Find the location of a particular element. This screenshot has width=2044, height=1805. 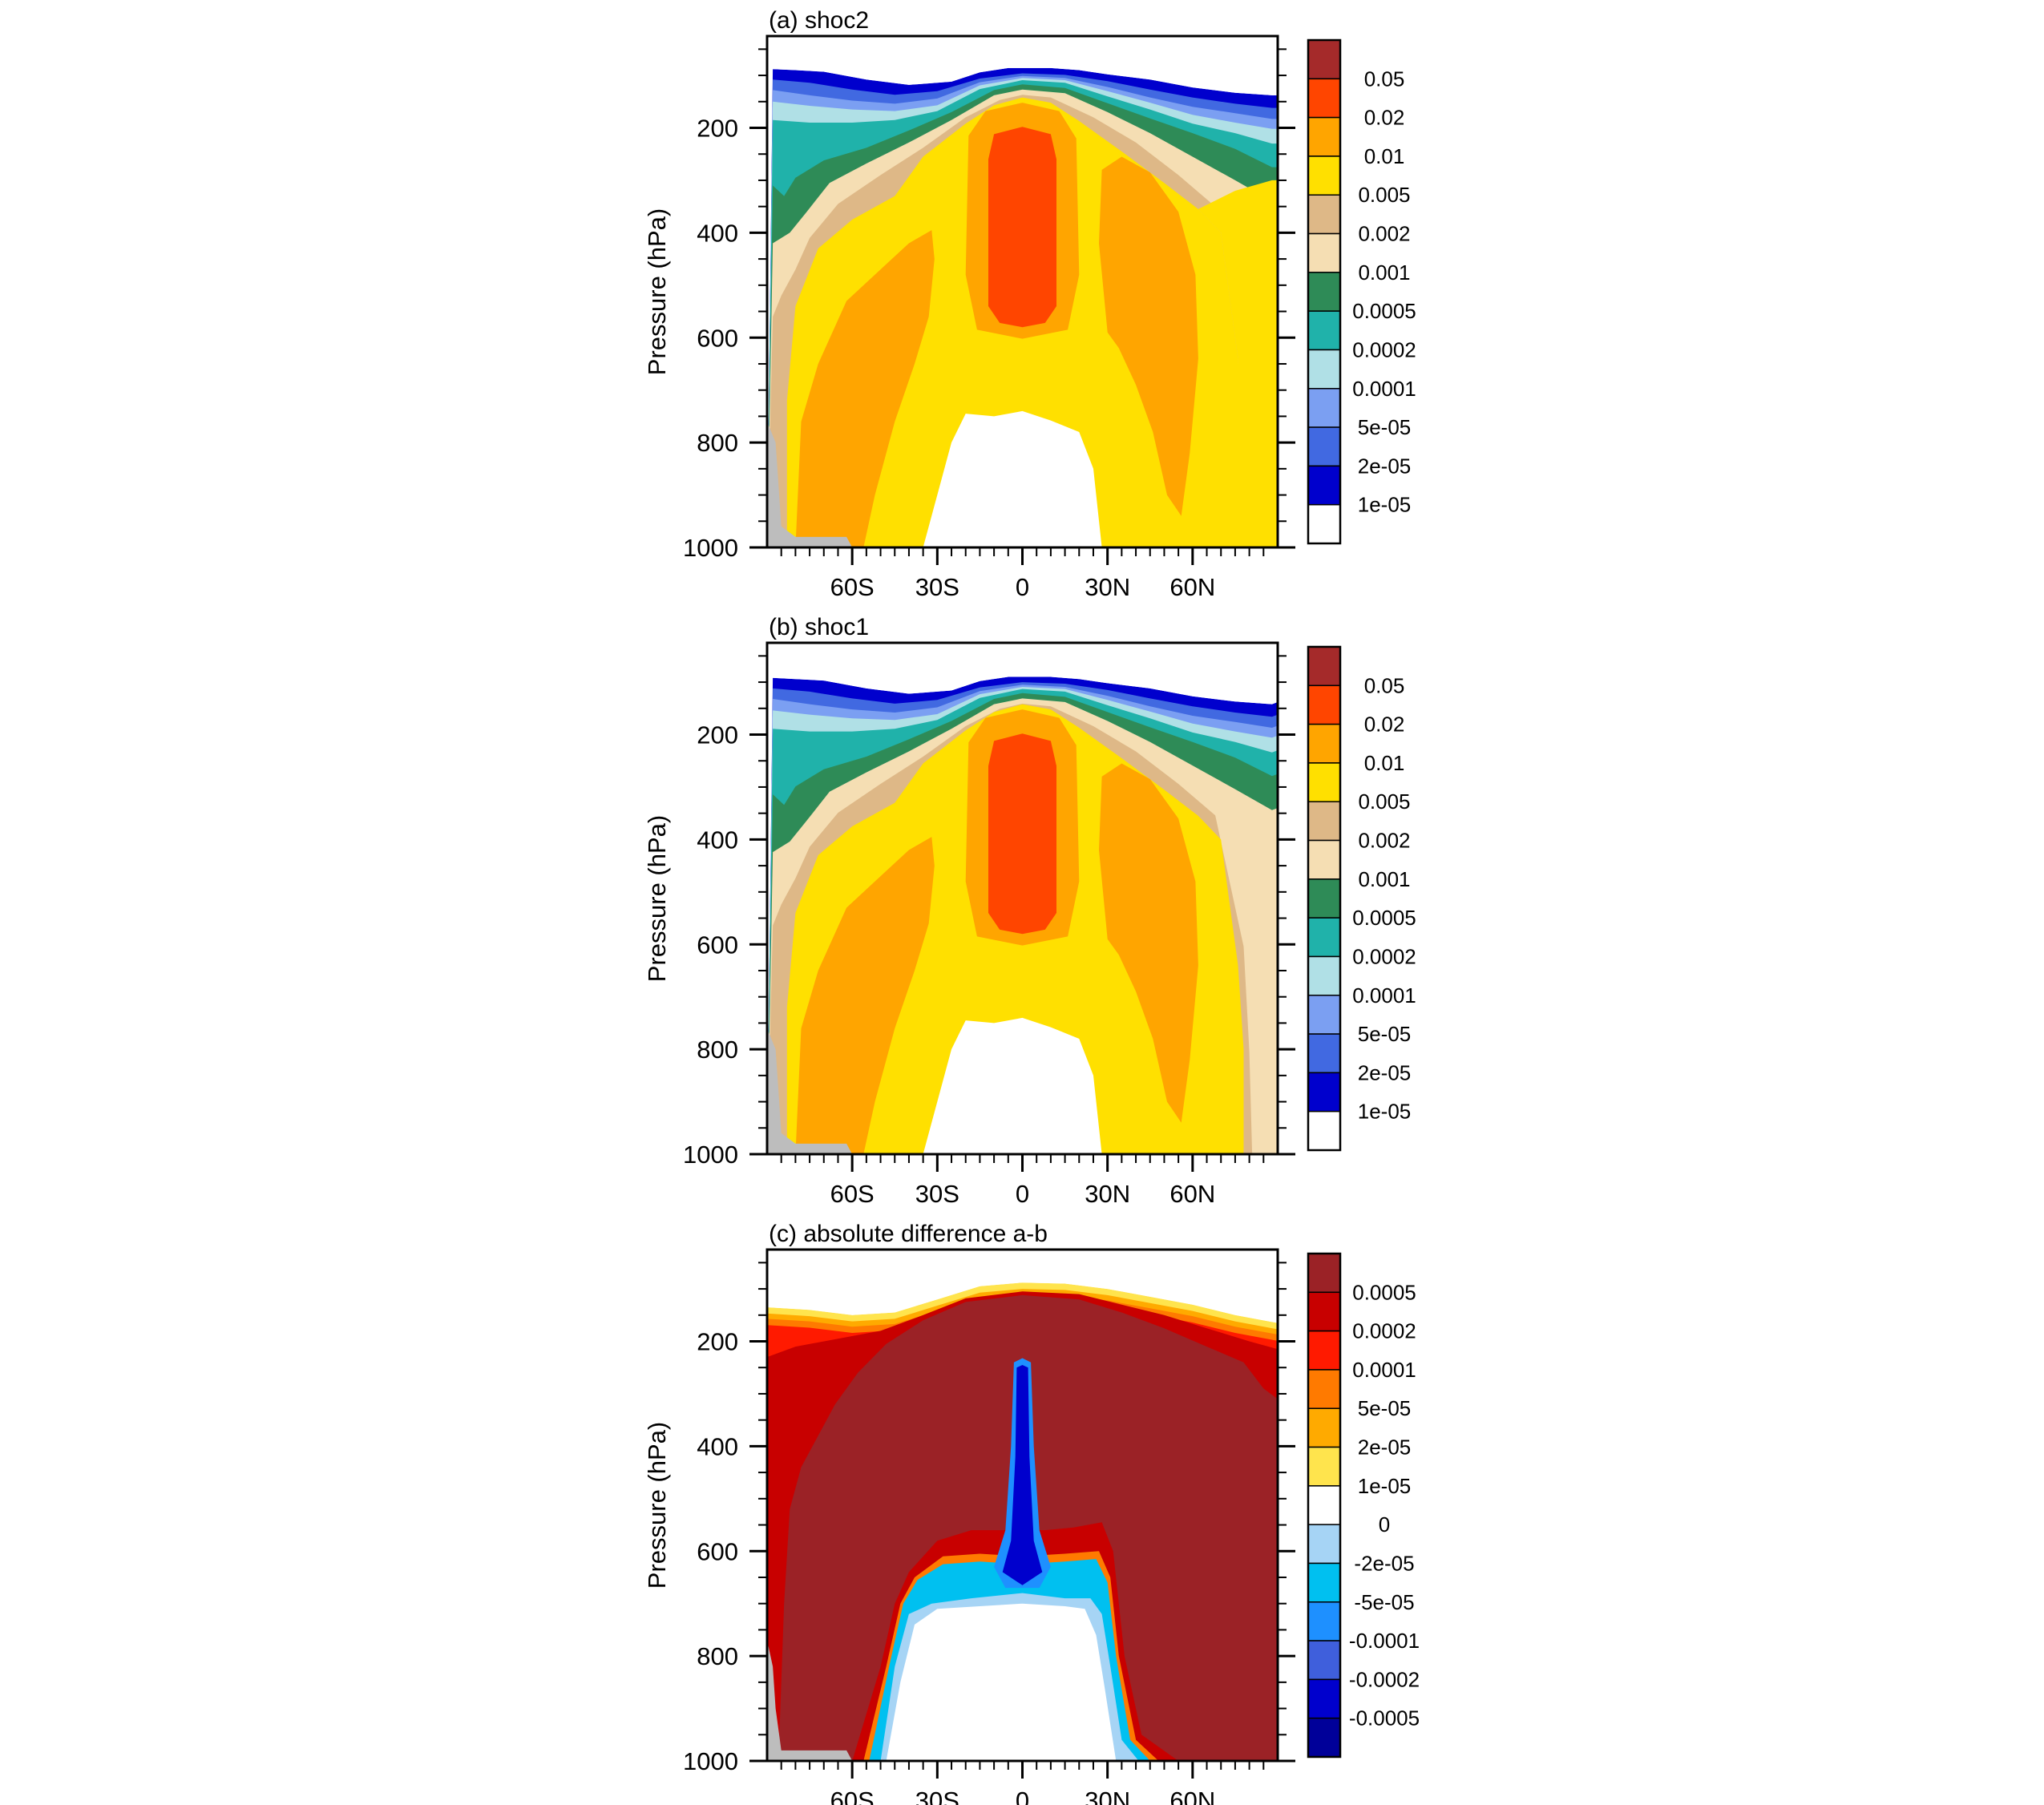

panel-title: (a) shoc2 is located at coordinates (819, 20).